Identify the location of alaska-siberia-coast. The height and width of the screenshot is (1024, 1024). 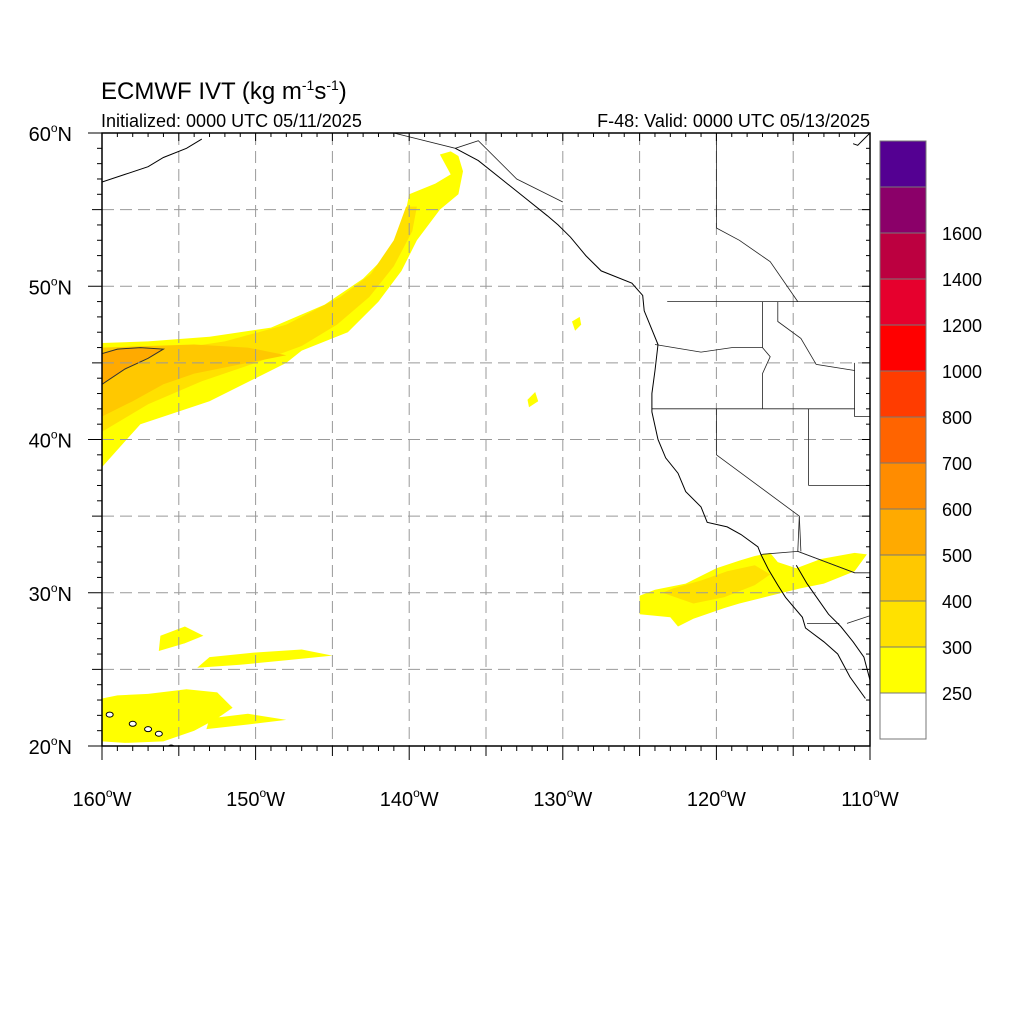
(152, 160).